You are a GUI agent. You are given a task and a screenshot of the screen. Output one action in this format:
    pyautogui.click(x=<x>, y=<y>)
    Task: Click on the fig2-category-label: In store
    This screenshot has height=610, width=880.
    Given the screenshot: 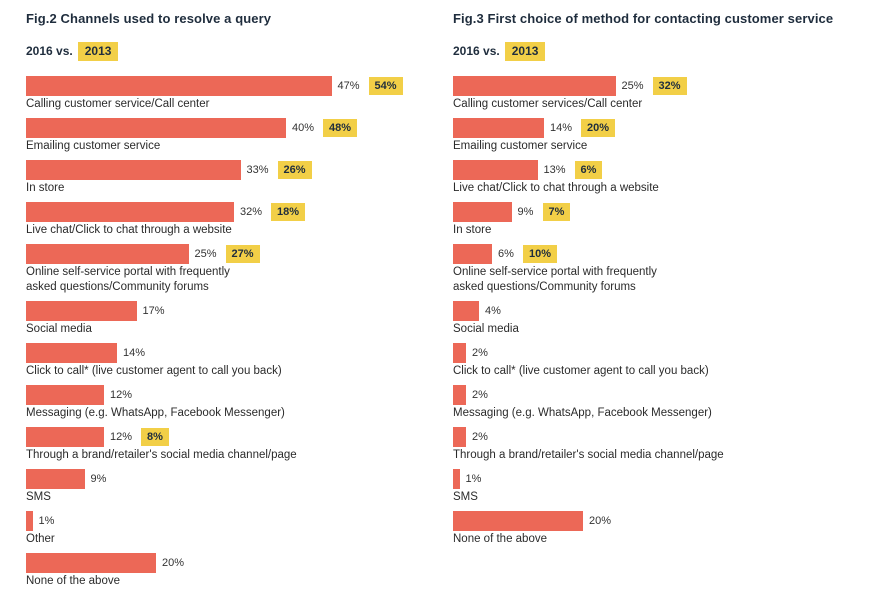 What is the action you would take?
    pyautogui.click(x=45, y=188)
    